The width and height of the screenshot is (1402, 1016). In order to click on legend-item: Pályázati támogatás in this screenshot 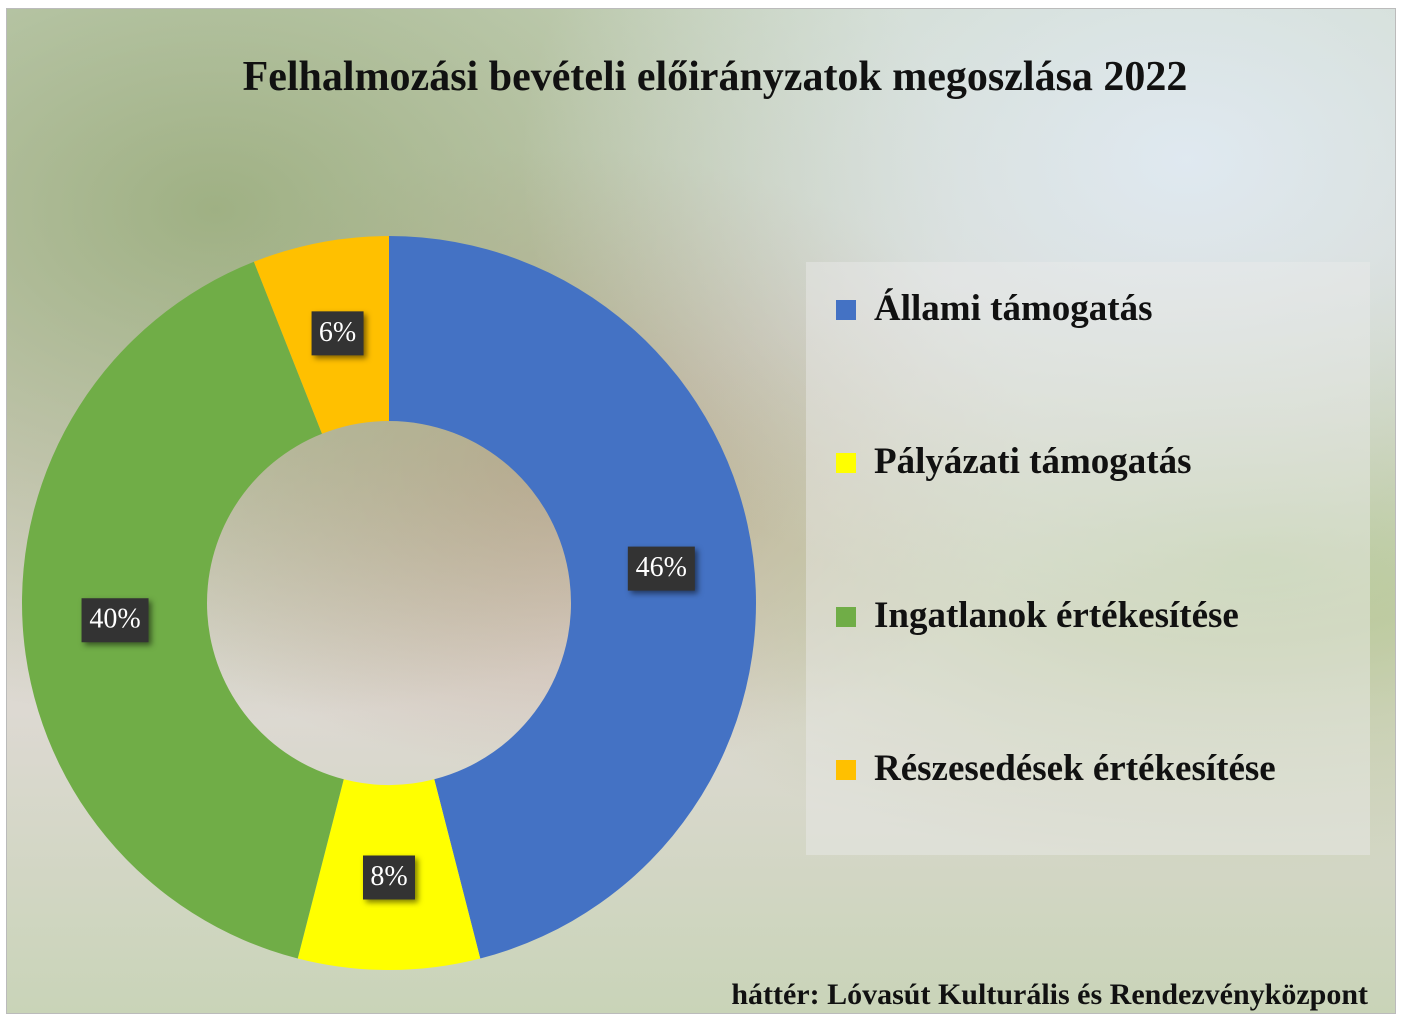, I will do `click(1096, 462)`.